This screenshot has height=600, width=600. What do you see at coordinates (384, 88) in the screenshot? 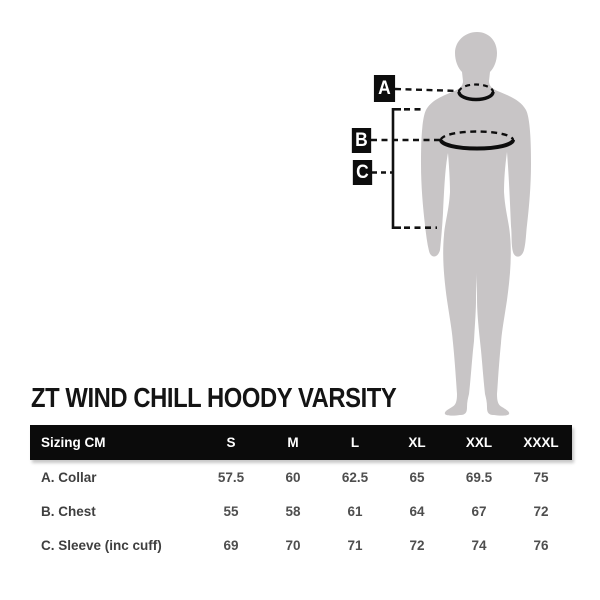
I see `marker-a-label: A` at bounding box center [384, 88].